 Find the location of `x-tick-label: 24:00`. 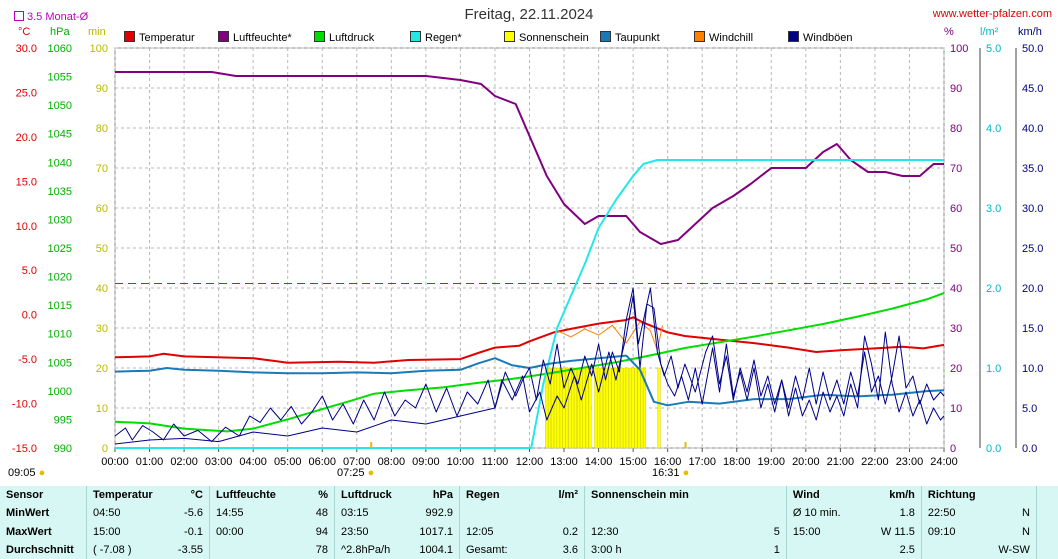

x-tick-label: 24:00 is located at coordinates (944, 462).